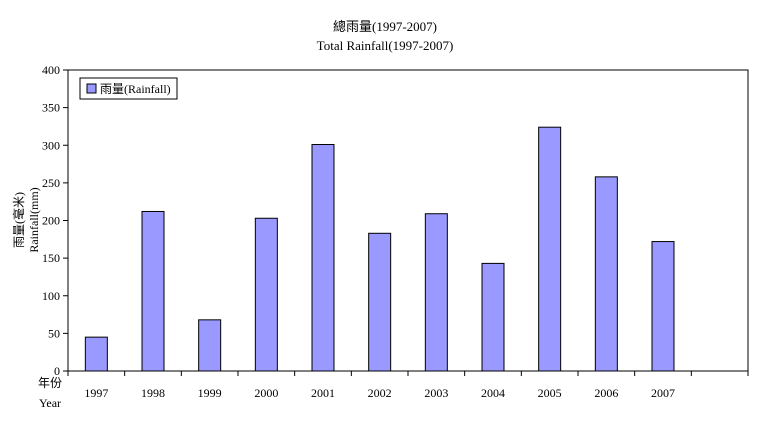 The height and width of the screenshot is (443, 771). What do you see at coordinates (436, 393) in the screenshot?
I see `x-tick-label: 2003` at bounding box center [436, 393].